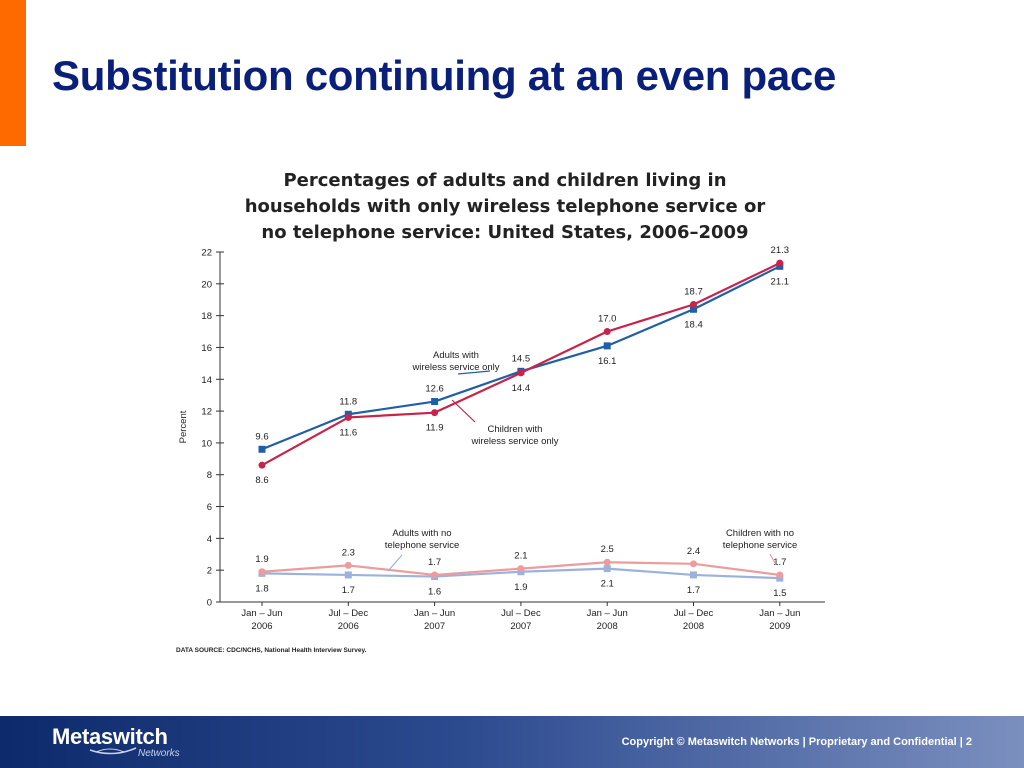  I want to click on y-tick-label: 2, so click(209, 571).